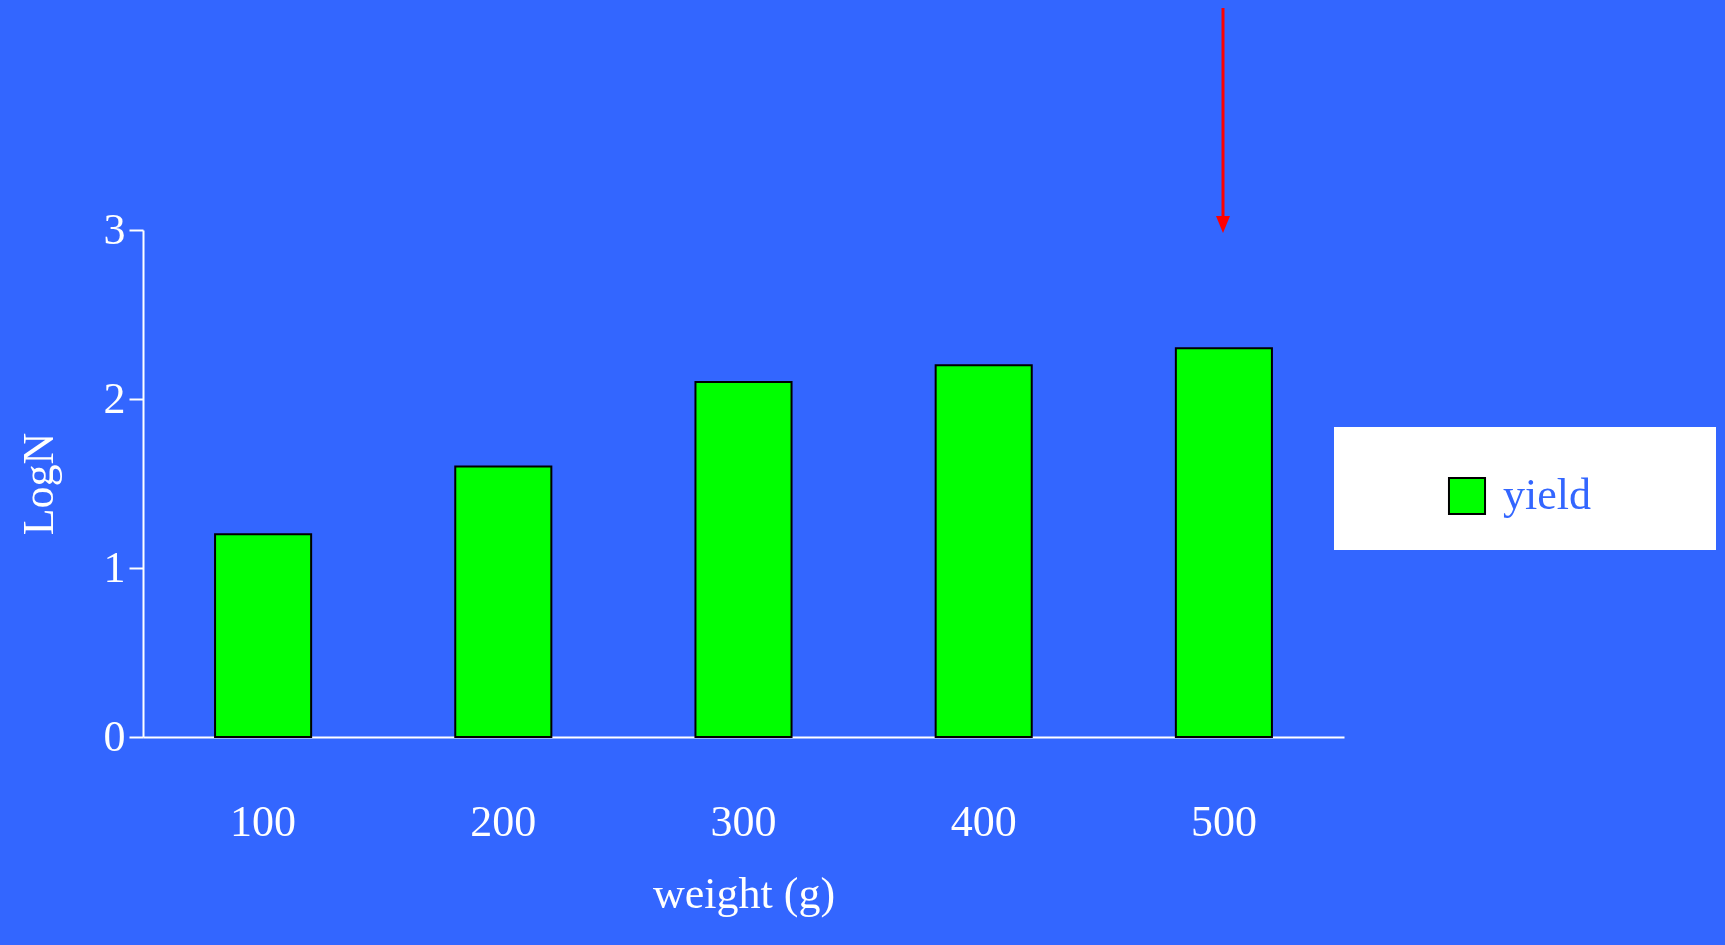 The image size is (1725, 945). Describe the element at coordinates (1547, 494) in the screenshot. I see `legend-label: yield` at that location.